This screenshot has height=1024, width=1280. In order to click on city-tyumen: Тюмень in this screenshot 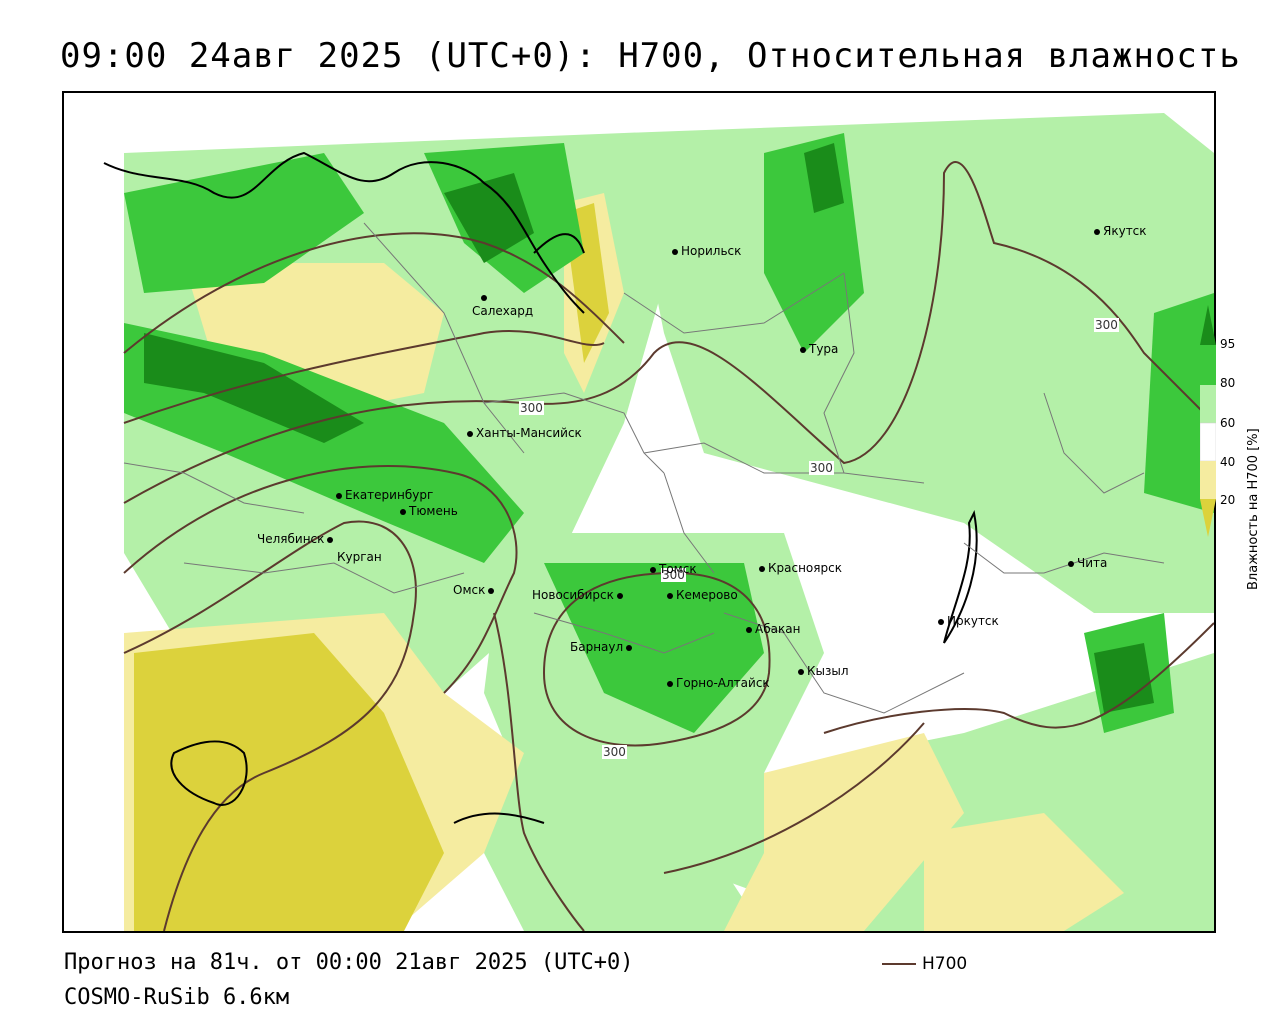, I will do `click(429, 511)`.